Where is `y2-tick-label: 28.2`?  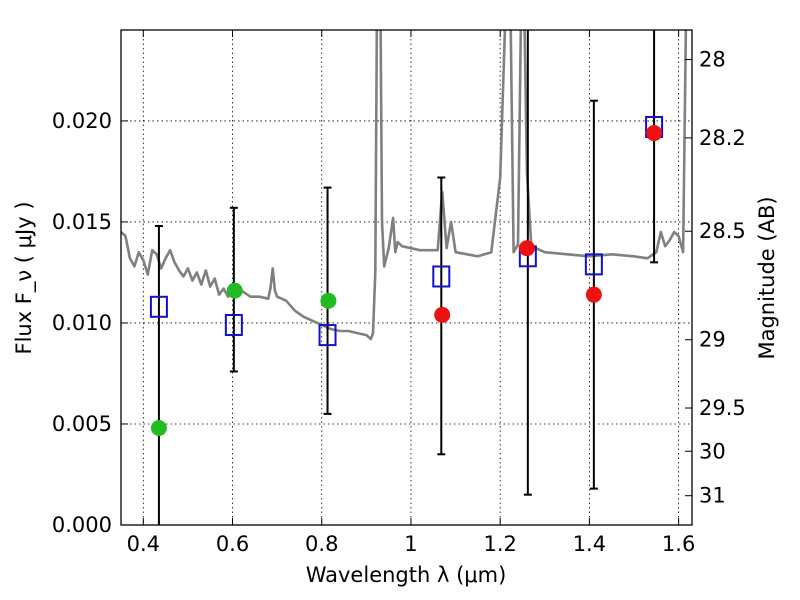
y2-tick-label: 28.2 is located at coordinates (722, 138).